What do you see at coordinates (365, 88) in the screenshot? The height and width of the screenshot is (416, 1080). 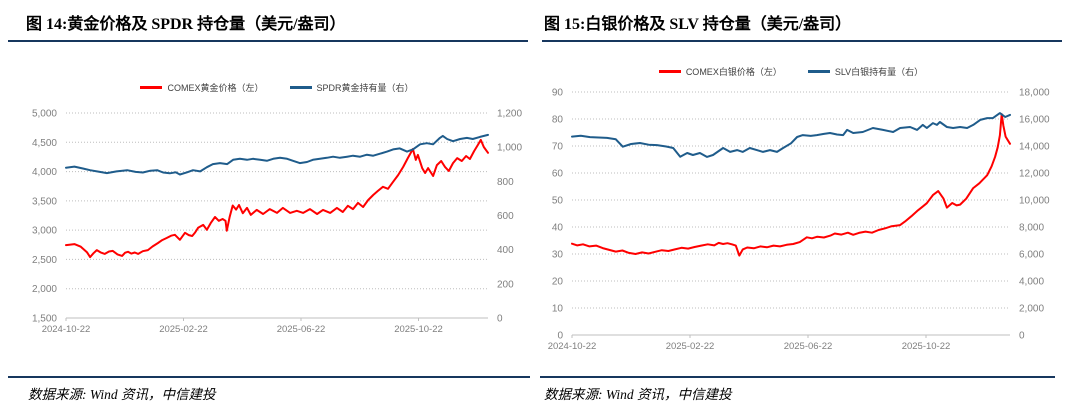 I see `legend-label-spdr-holdings: SPDR黄金持有量（右）` at bounding box center [365, 88].